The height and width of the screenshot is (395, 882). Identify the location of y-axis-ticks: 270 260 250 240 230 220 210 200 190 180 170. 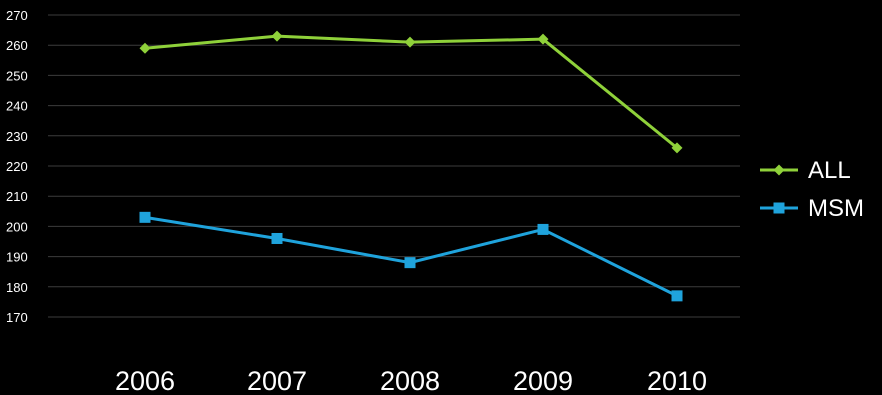
(17, 166).